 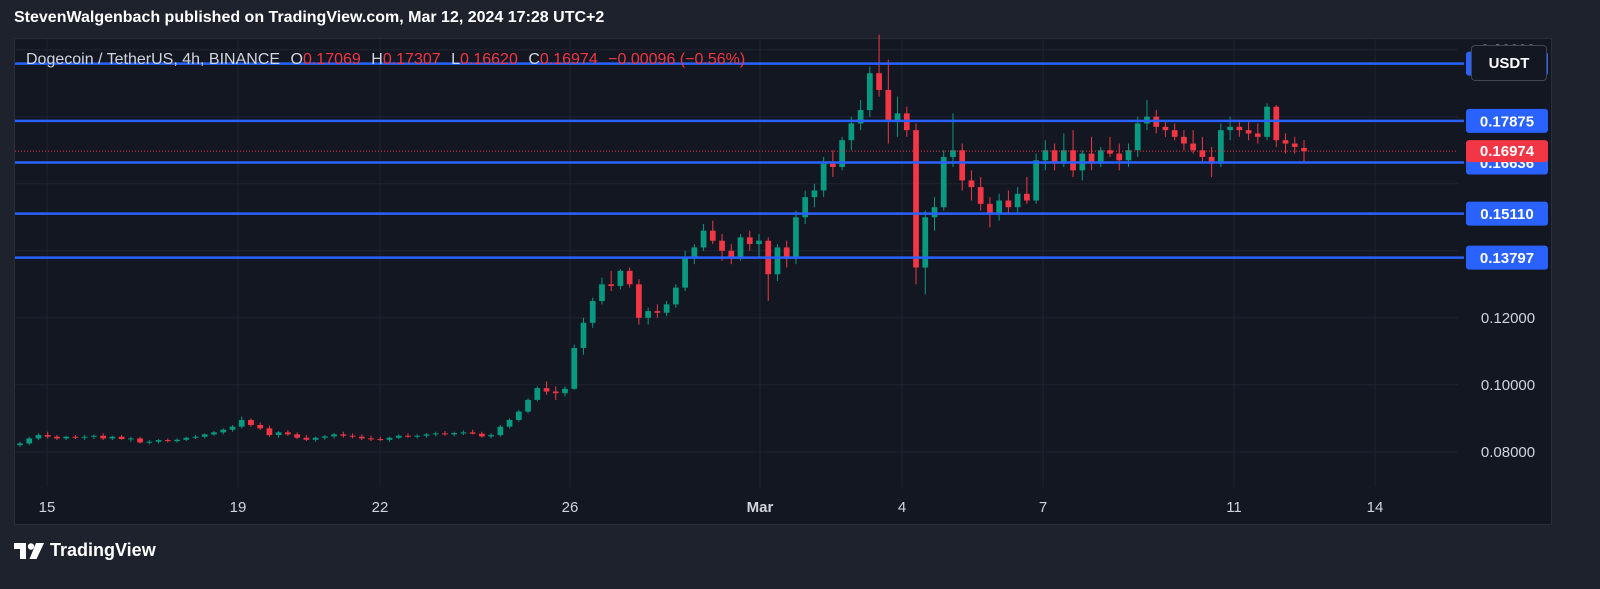 I want to click on open-label: O, so click(x=296, y=59).